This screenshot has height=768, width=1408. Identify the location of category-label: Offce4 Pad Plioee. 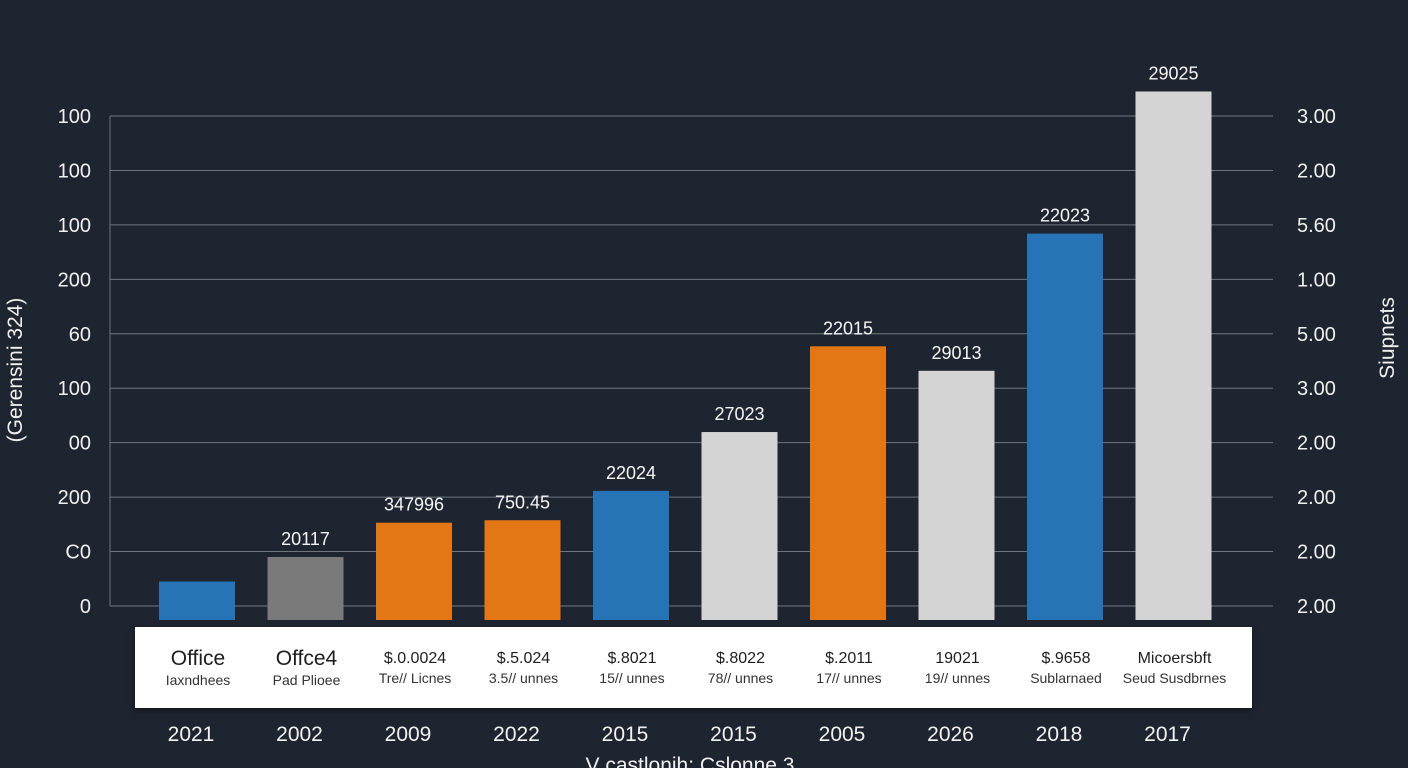
(307, 667).